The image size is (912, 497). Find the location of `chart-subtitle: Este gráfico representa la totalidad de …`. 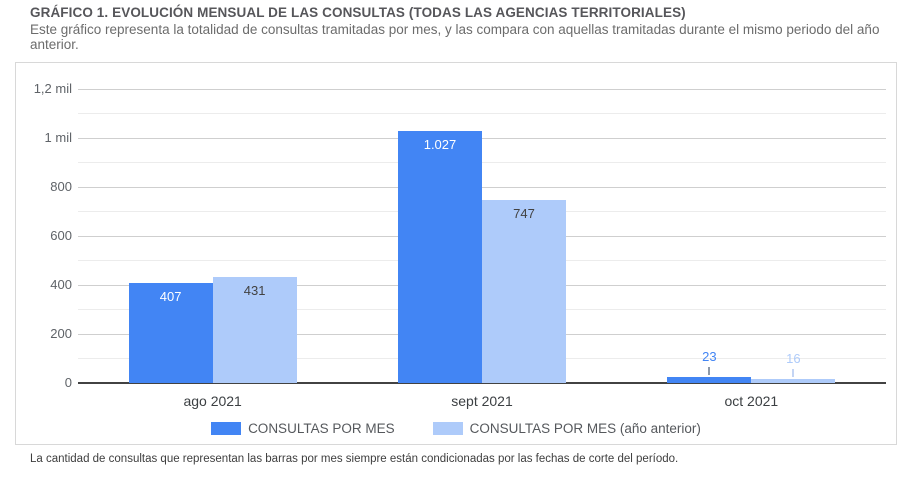

chart-subtitle: Este gráfico representa la totalidad de … is located at coordinates (455, 37).